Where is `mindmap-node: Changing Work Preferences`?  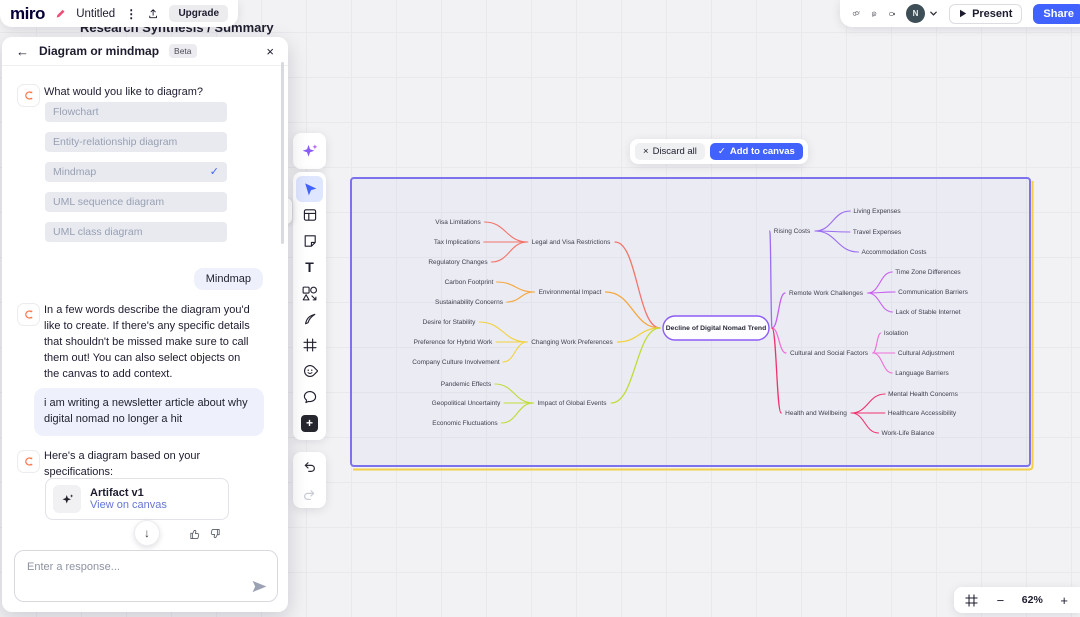 mindmap-node: Changing Work Preferences is located at coordinates (572, 342).